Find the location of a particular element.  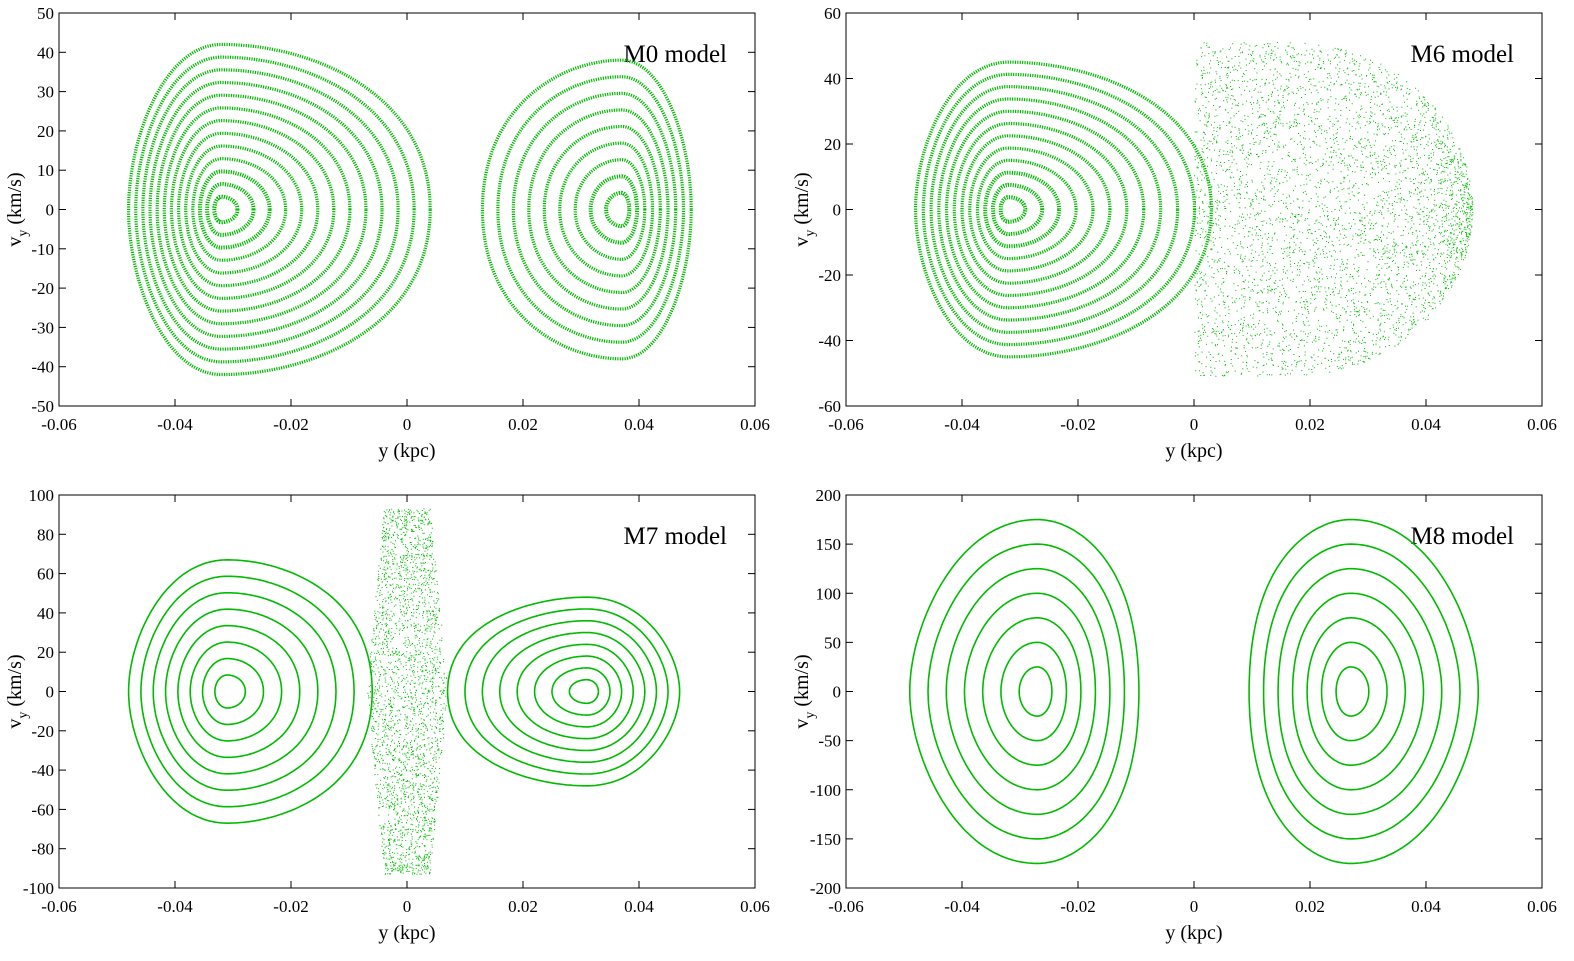

model-label: M8 model is located at coordinates (1463, 536).